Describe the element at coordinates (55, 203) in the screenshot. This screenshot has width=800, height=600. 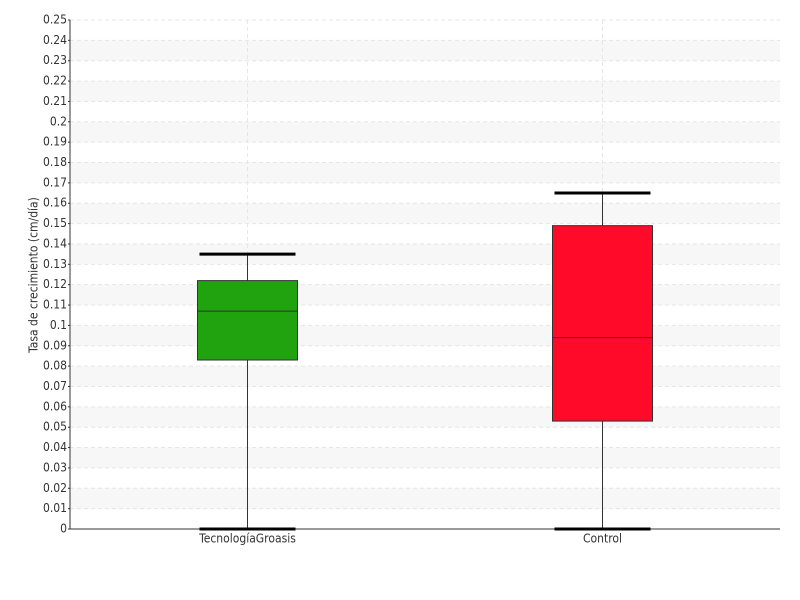
I see `y-tick-label: 0.16` at that location.